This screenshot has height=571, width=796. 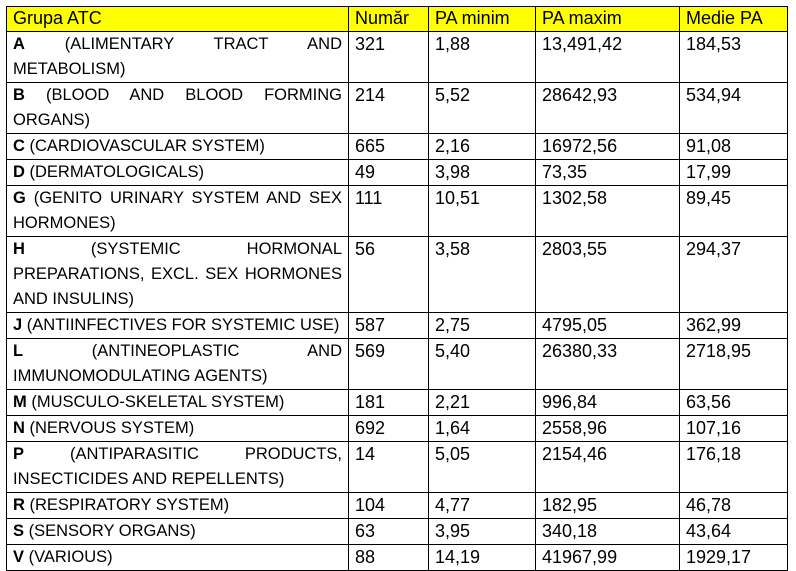 What do you see at coordinates (482, 467) in the screenshot?
I see `cell-pa-minim: 5,05` at bounding box center [482, 467].